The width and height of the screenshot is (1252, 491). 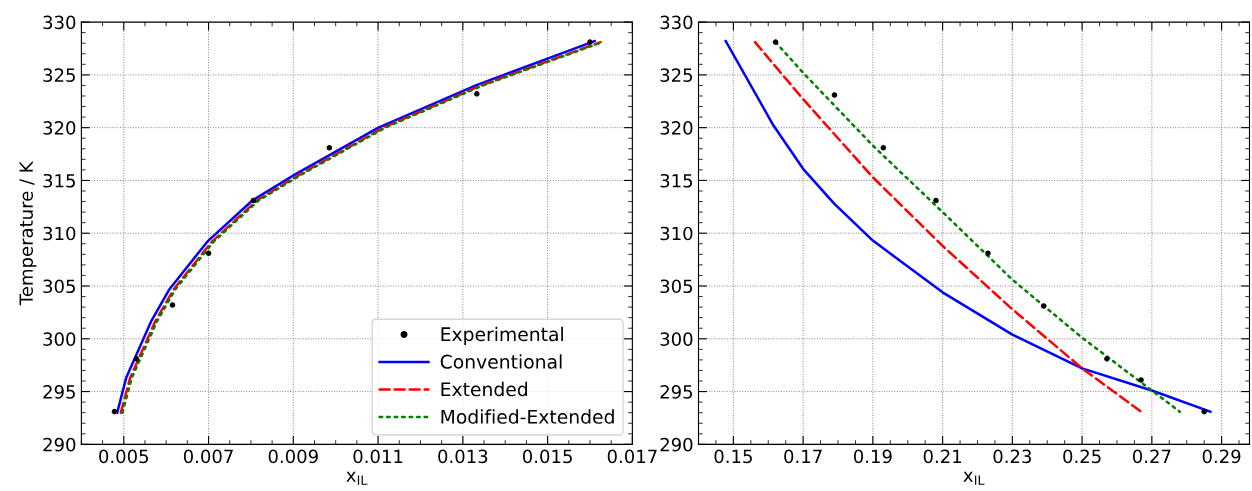 I want to click on x-tick-label: 0.29, so click(x=1221, y=456).